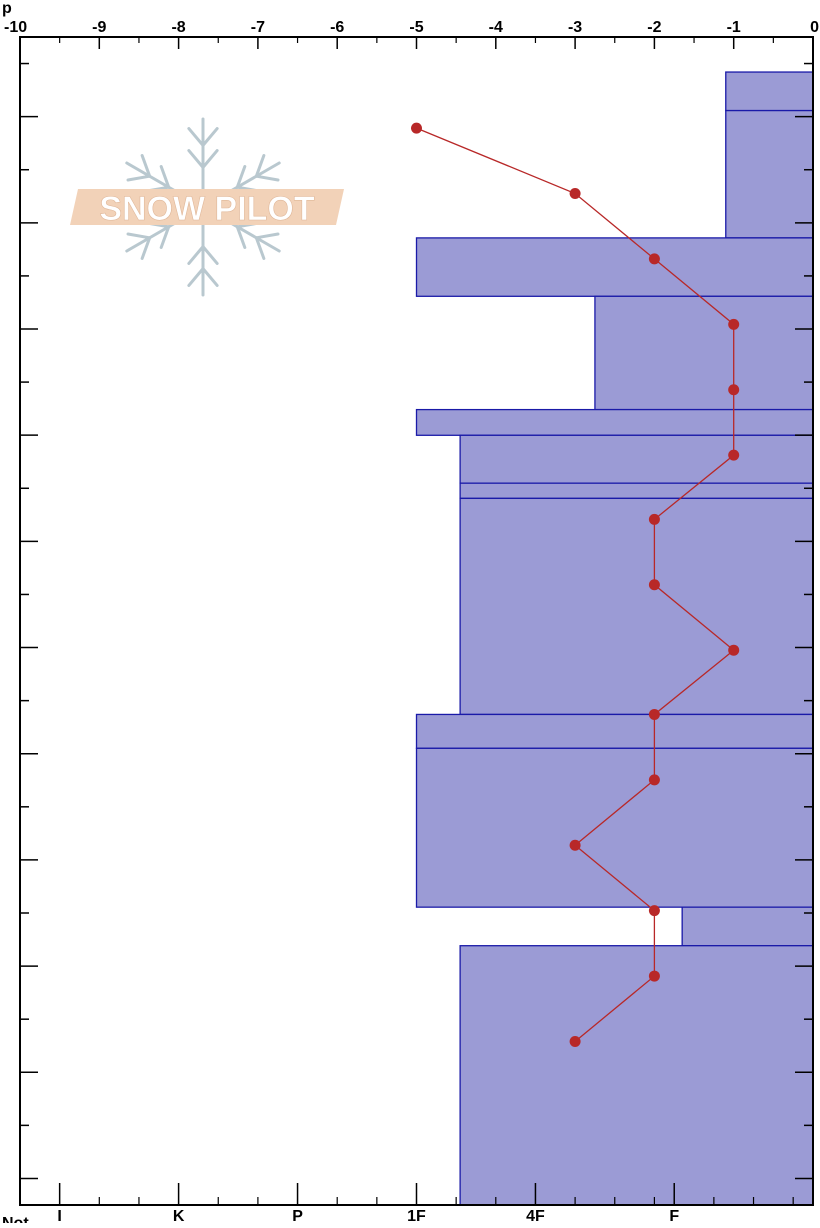 The width and height of the screenshot is (820, 1228). I want to click on bottom-axis-tick-label: K, so click(179, 1215).